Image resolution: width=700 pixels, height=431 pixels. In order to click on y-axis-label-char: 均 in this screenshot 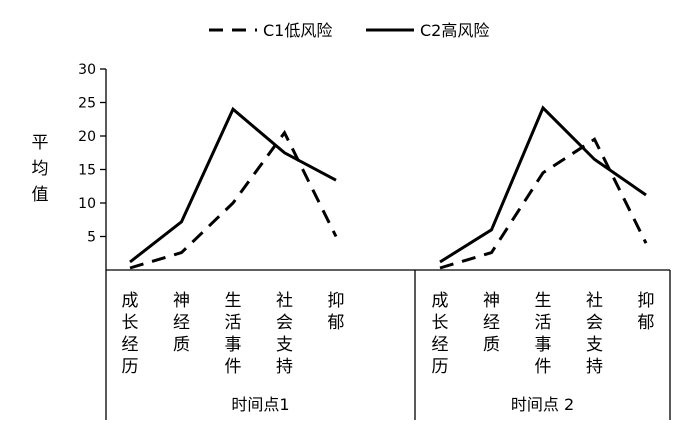, I will do `click(40, 169)`.